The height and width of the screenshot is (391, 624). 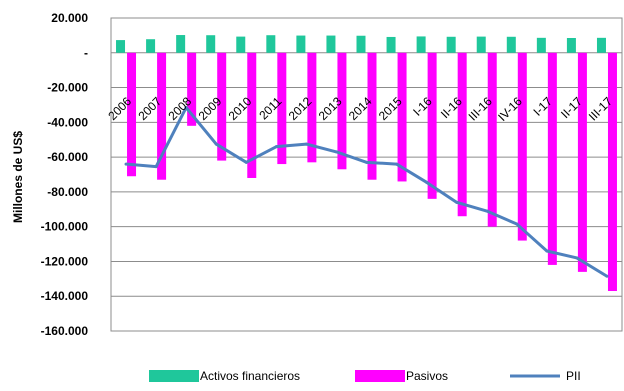 What do you see at coordinates (65, 296) in the screenshot?
I see `y-tick-label: -140.000` at bounding box center [65, 296].